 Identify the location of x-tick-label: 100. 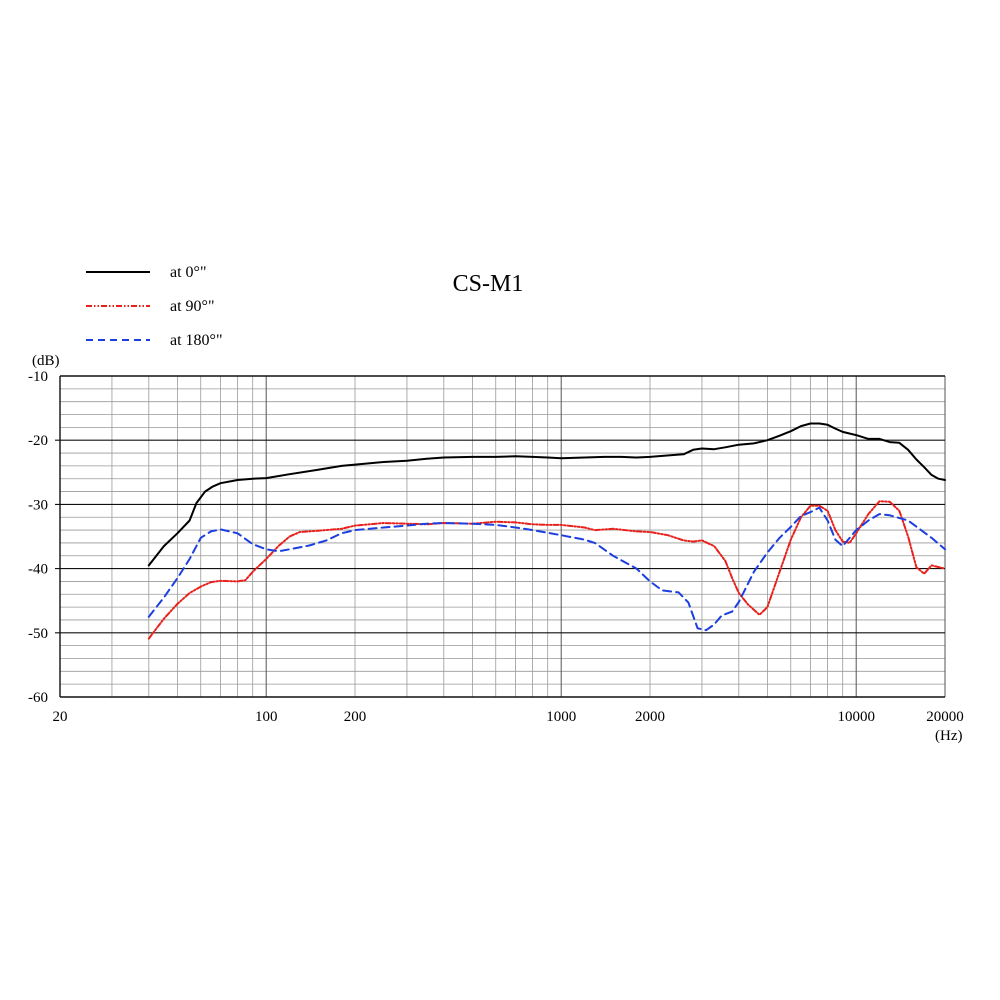
(266, 717).